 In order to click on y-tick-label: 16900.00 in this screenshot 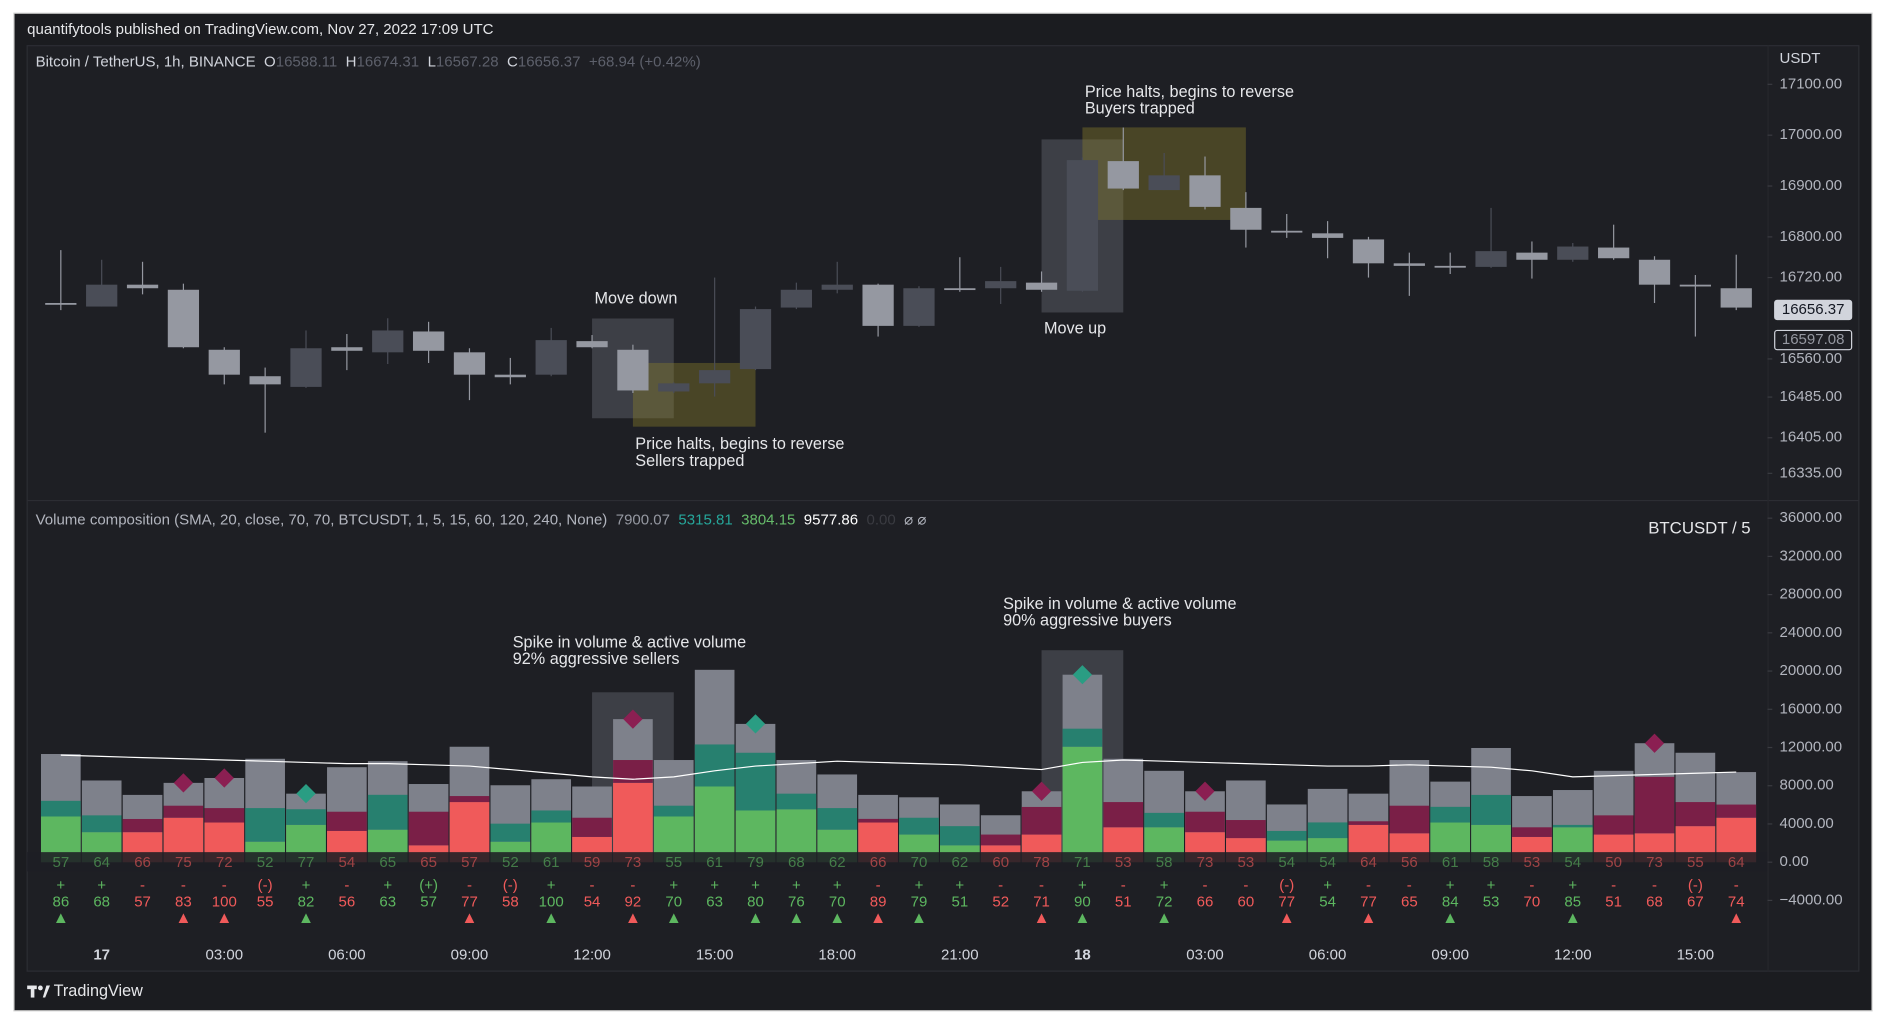, I will do `click(1811, 185)`.